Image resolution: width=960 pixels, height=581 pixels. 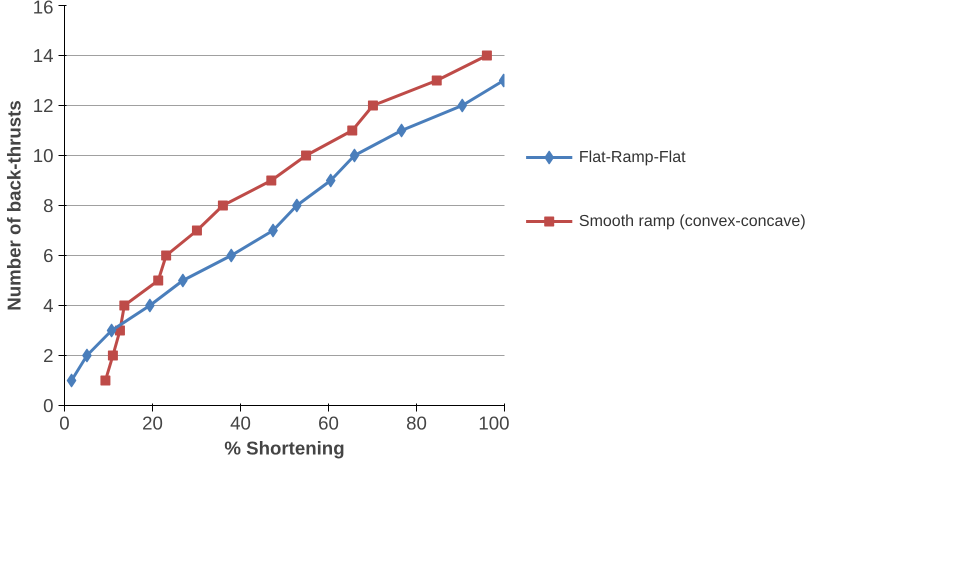 I want to click on x-tick-label: 100, so click(x=494, y=423).